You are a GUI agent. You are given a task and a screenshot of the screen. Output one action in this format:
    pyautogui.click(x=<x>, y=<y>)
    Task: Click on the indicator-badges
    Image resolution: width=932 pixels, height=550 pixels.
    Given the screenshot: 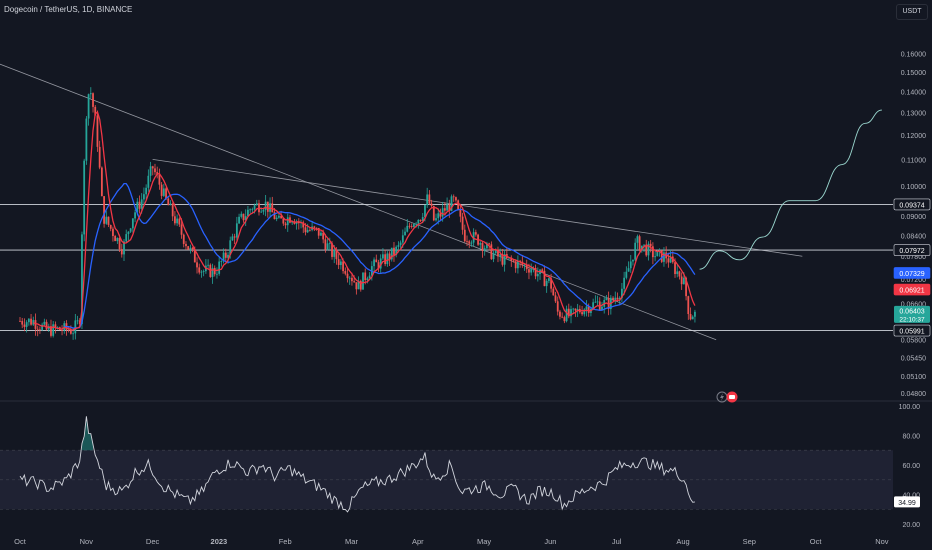 What is the action you would take?
    pyautogui.click(x=727, y=398)
    